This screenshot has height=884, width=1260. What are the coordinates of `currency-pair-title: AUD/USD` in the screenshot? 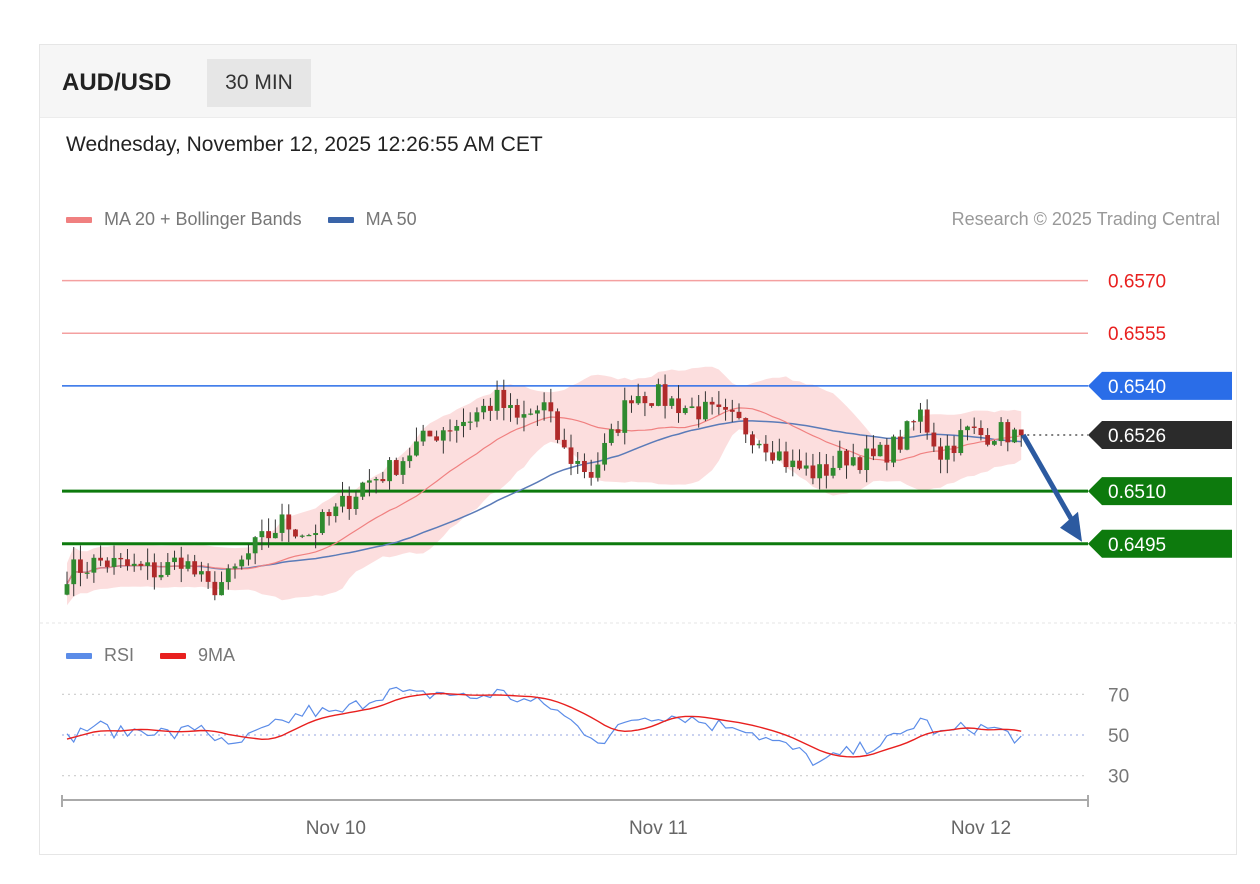 It's located at (117, 82).